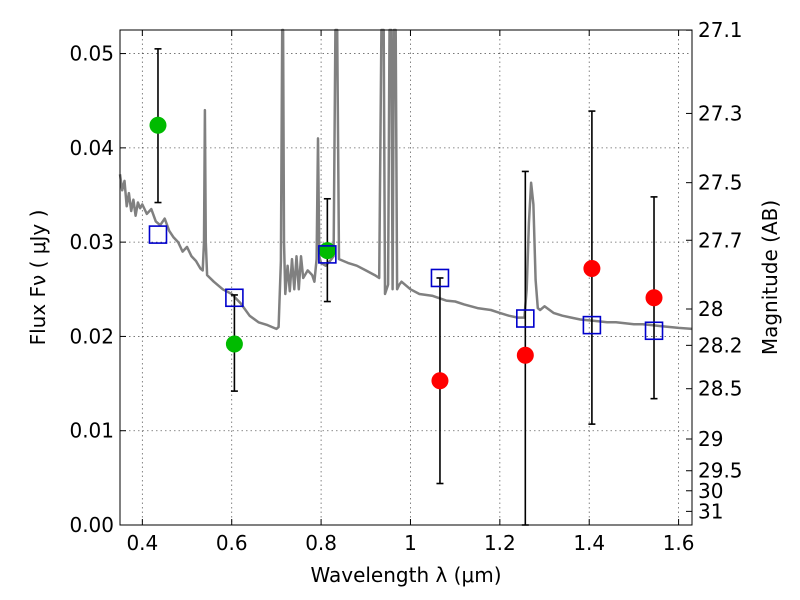  I want to click on right-tick-label: 27.3, so click(720, 113).